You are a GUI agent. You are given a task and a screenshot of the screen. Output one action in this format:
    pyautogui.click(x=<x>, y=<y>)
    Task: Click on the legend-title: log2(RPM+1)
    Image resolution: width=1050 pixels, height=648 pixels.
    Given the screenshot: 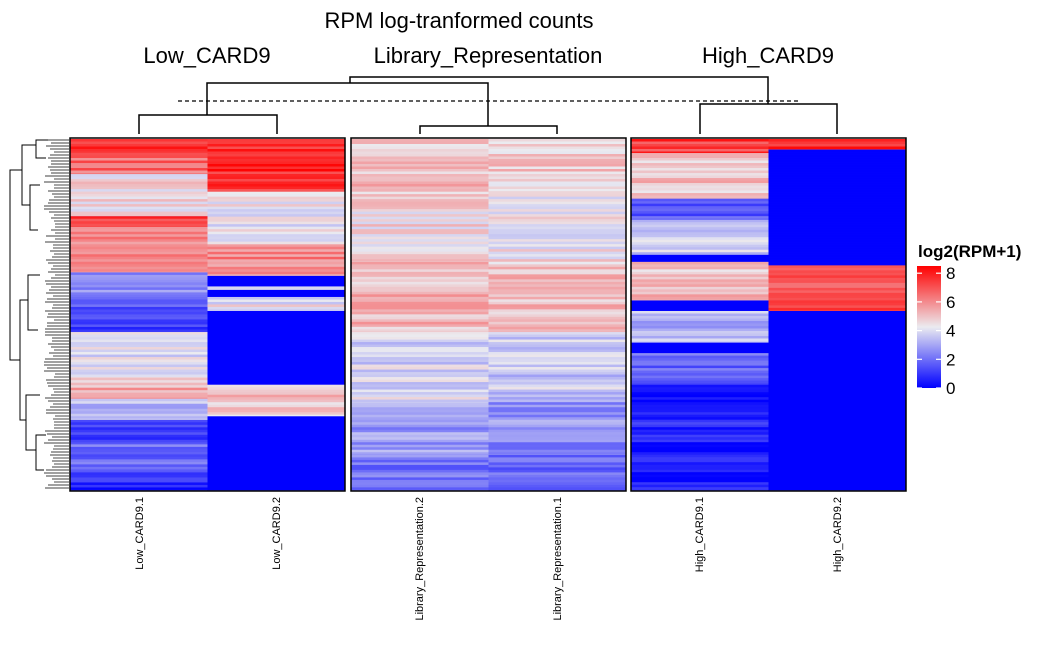 What is the action you would take?
    pyautogui.click(x=969, y=251)
    